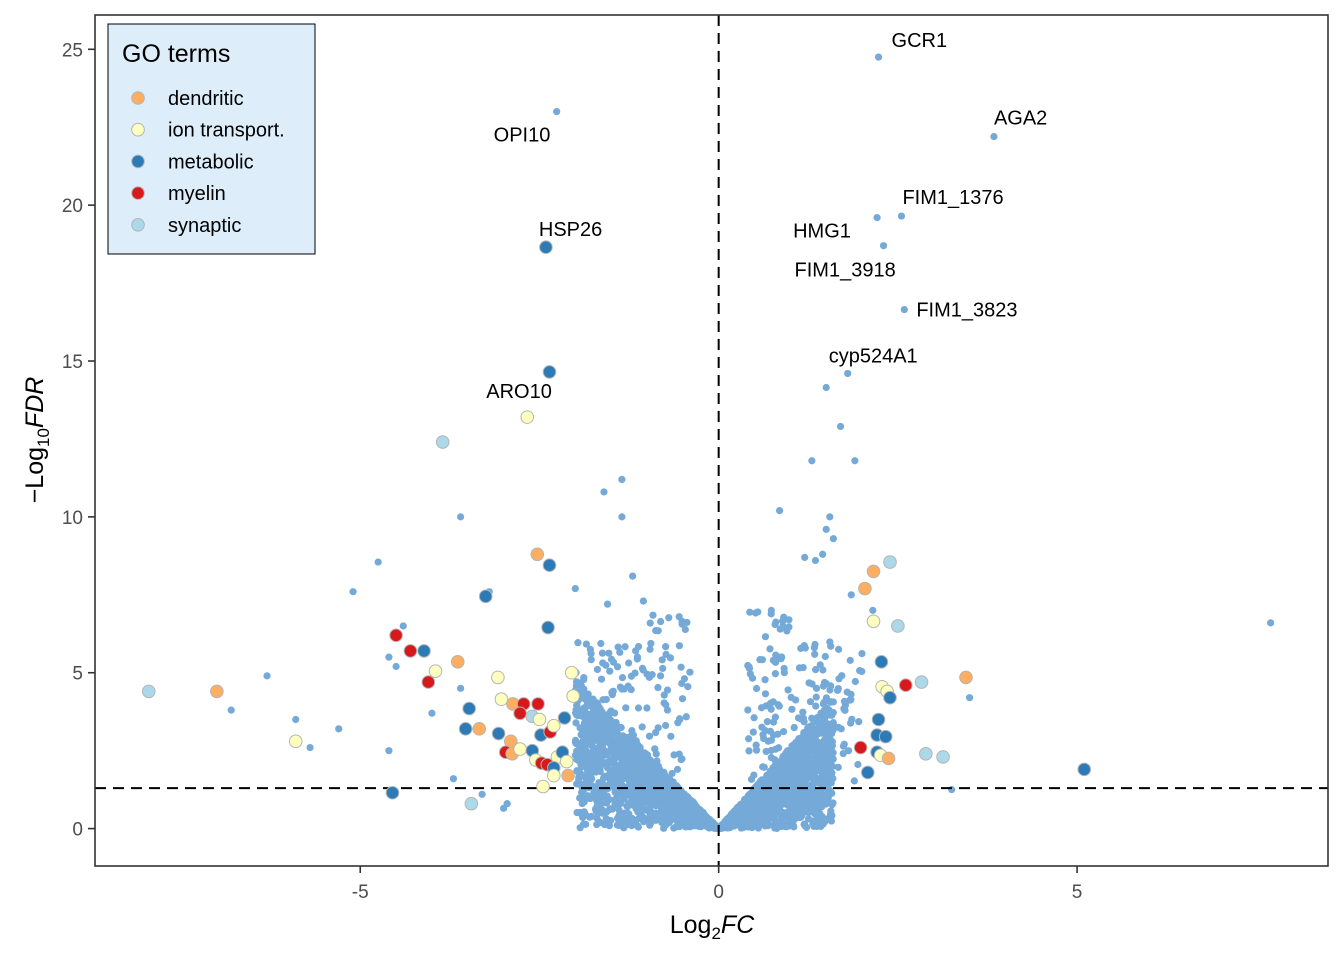  I want to click on legend-label: dendritic, so click(206, 99).